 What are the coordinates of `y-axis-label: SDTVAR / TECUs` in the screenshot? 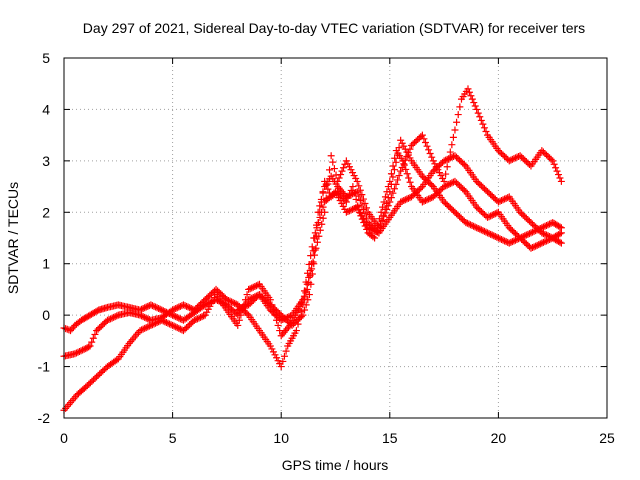 It's located at (13, 238).